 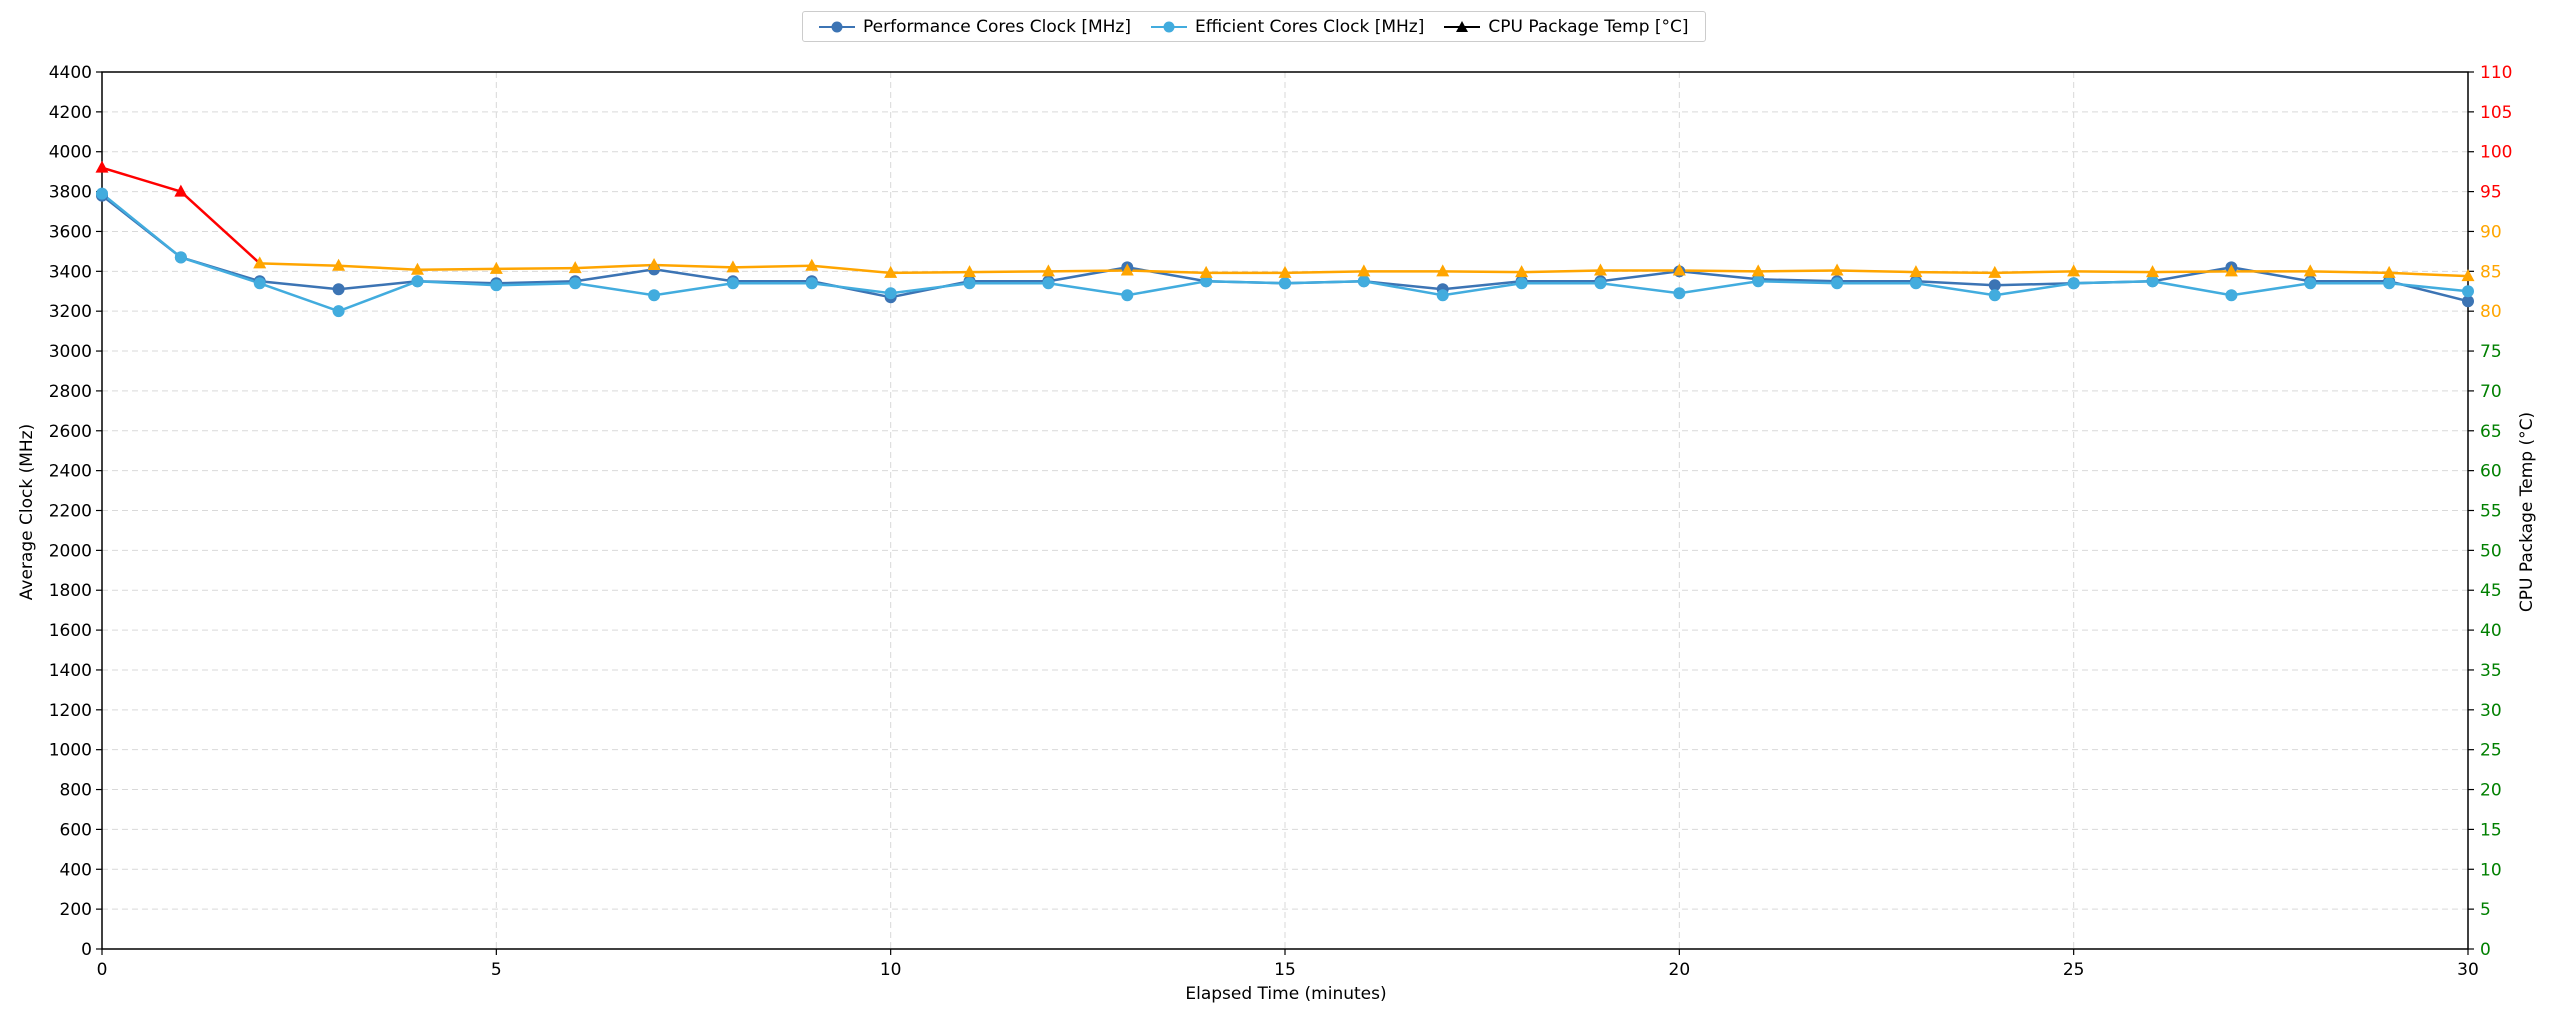 I want to click on legend-label: Performance Cores Clock [MHz], so click(x=997, y=26).